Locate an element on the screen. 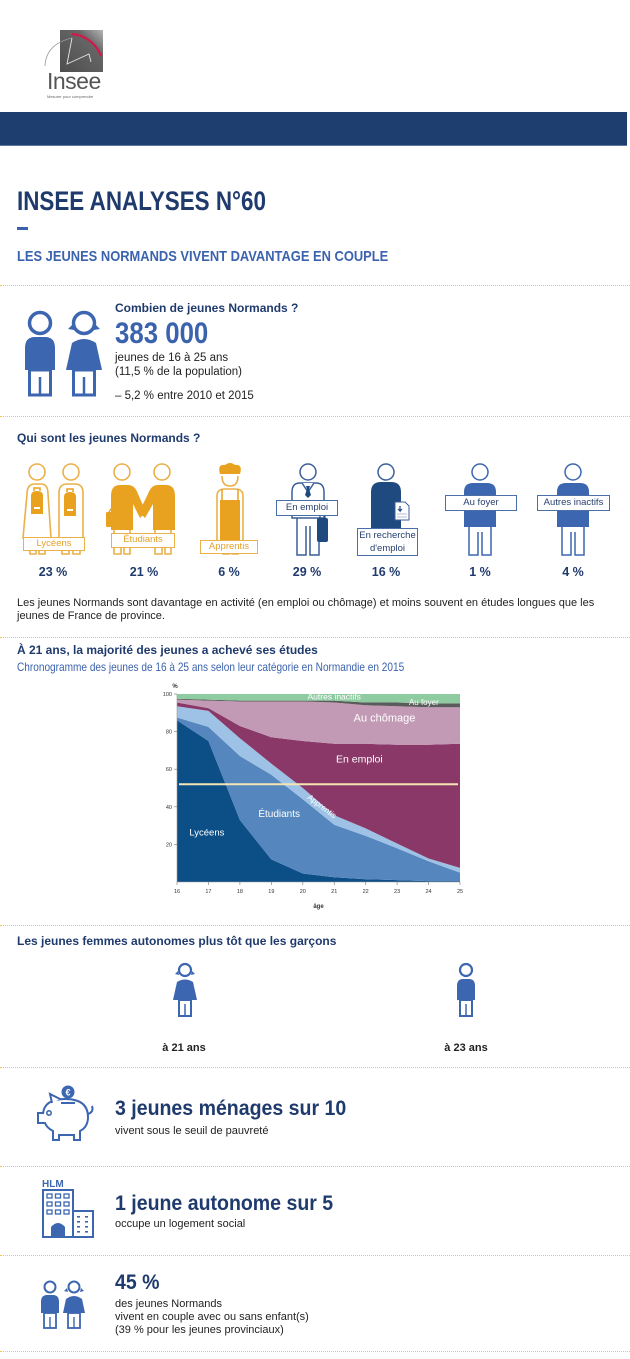 This screenshot has width=630, height=1359. x-tick-label: 20 is located at coordinates (303, 892).